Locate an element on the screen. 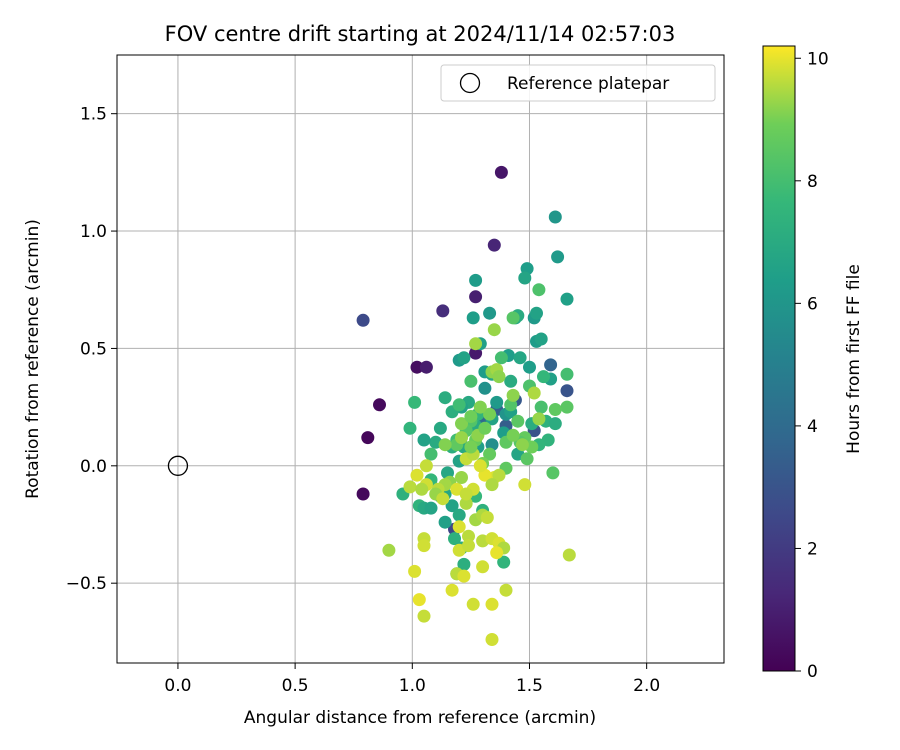  legend: Reference platepar is located at coordinates (578, 83).